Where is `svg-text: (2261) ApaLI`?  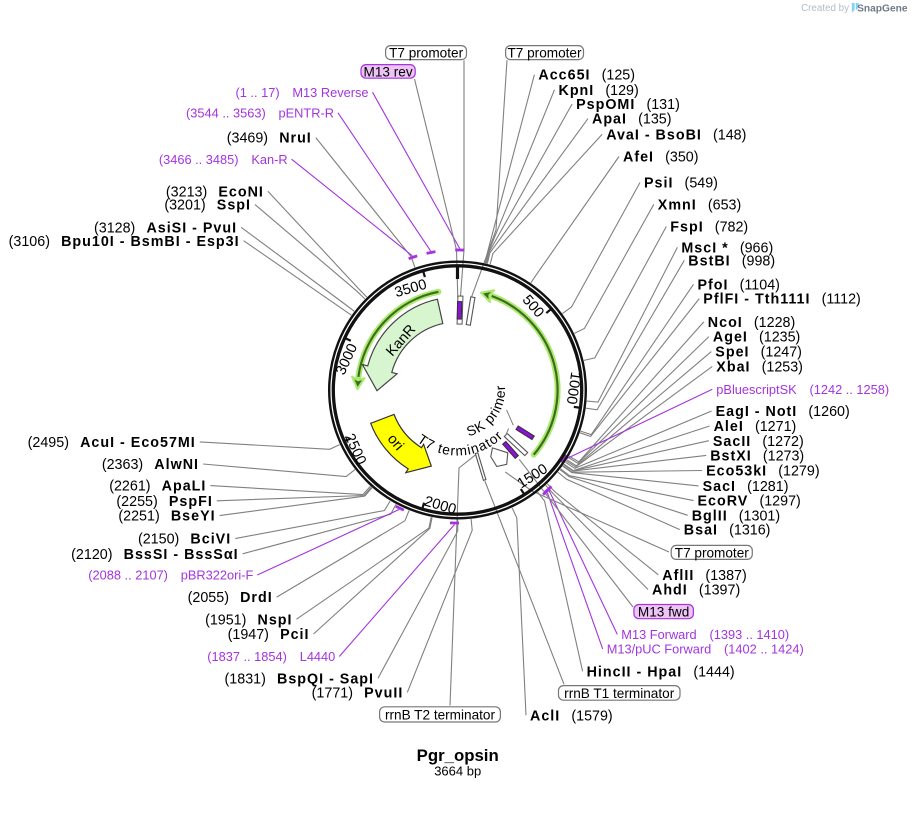
svg-text: (2261) ApaLI is located at coordinates (157, 487).